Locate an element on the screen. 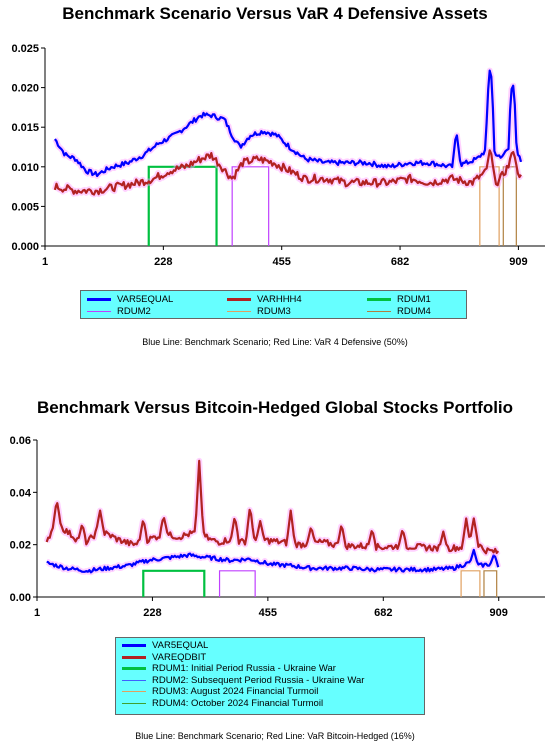 The width and height of the screenshot is (550, 748). chart1-x-tick-label: 909 is located at coordinates (518, 262).